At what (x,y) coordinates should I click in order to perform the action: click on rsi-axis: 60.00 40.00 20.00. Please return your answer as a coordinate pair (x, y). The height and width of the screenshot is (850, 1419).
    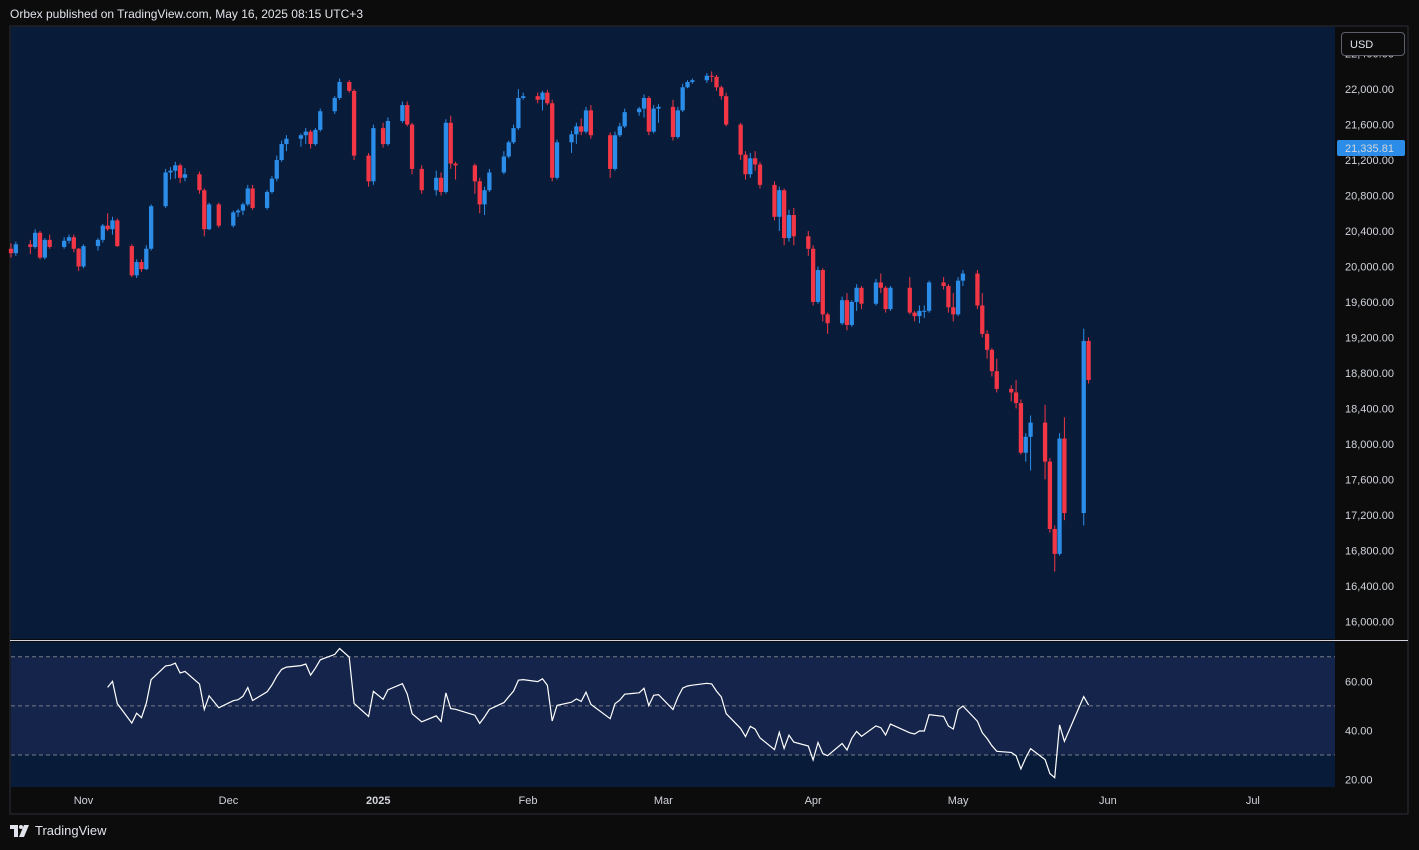
    Looking at the image, I should click on (1359, 731).